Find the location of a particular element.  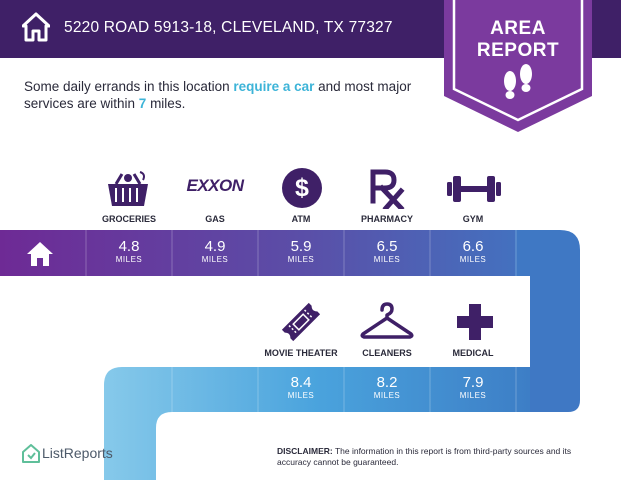

intro-highlight-miles: 7 is located at coordinates (142, 103).